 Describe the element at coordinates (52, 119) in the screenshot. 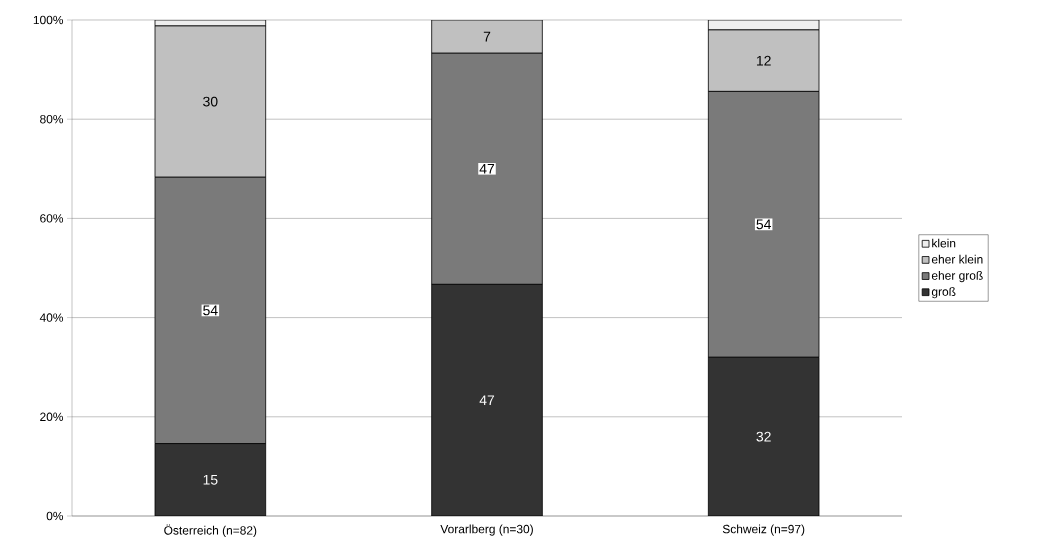

I see `y-tick-label: 80%` at that location.